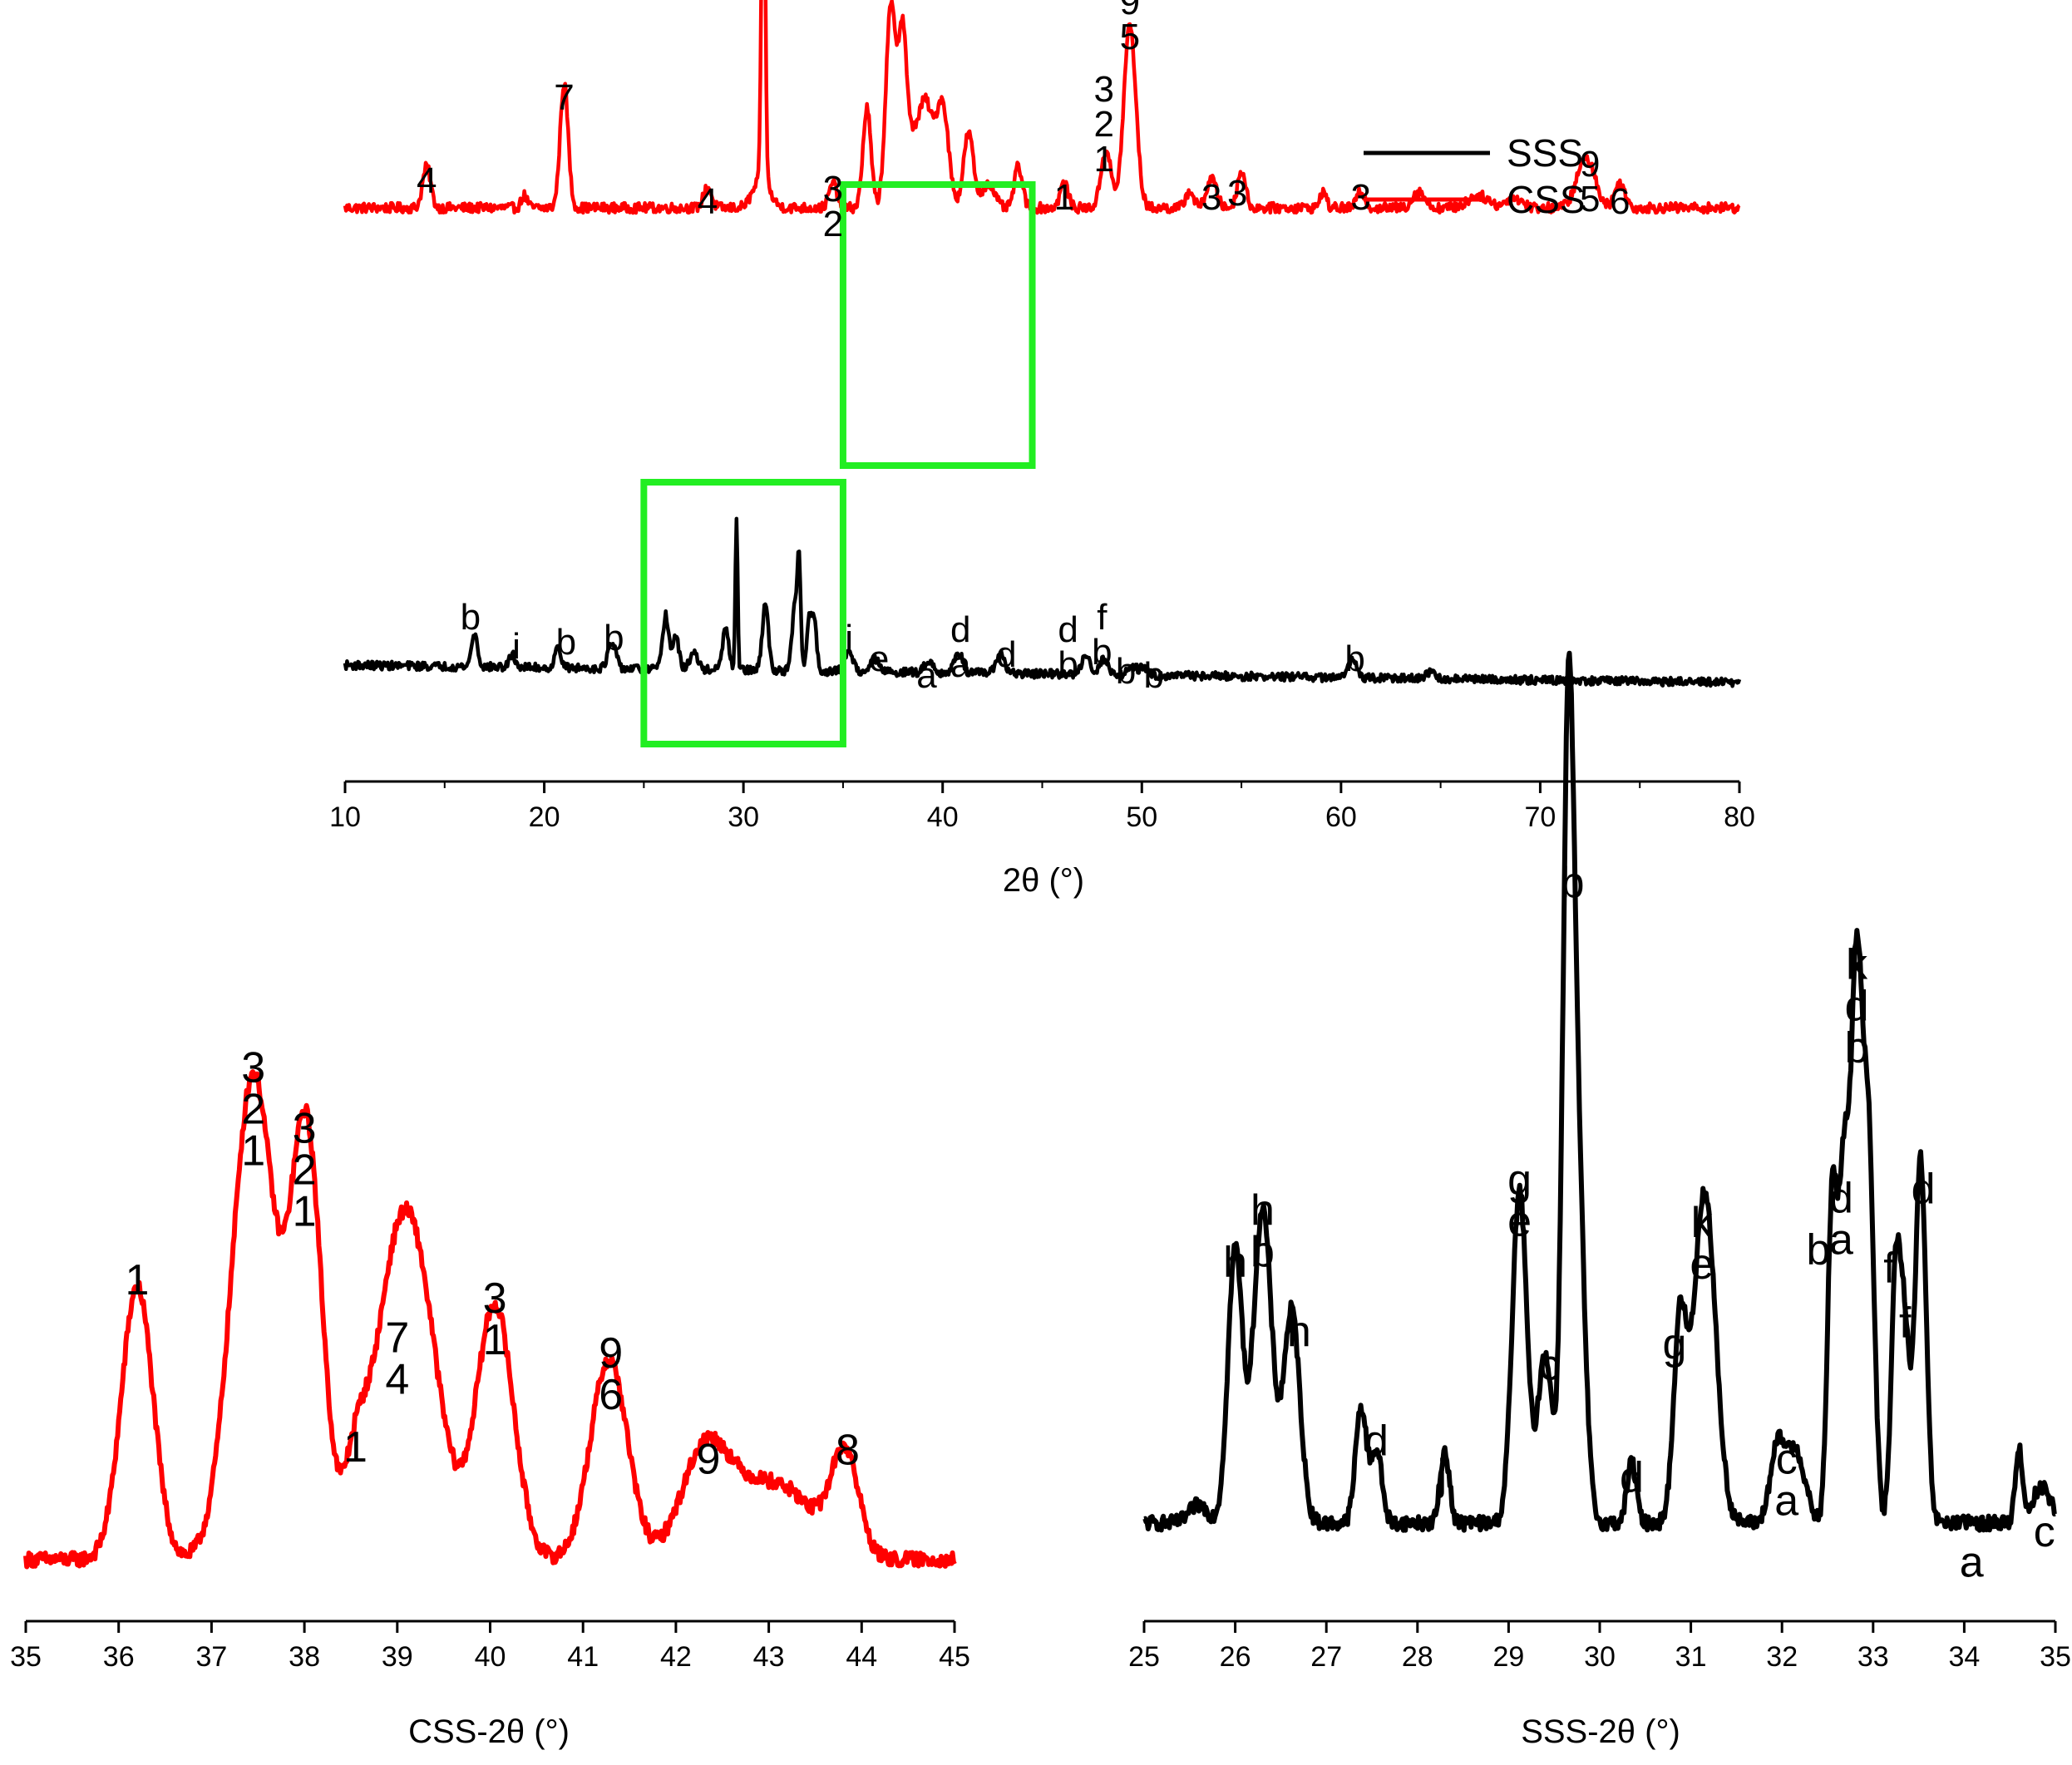 This screenshot has width=2072, height=1765. Describe the element at coordinates (937, 325) in the screenshot. I see `highlight-box-css` at that location.